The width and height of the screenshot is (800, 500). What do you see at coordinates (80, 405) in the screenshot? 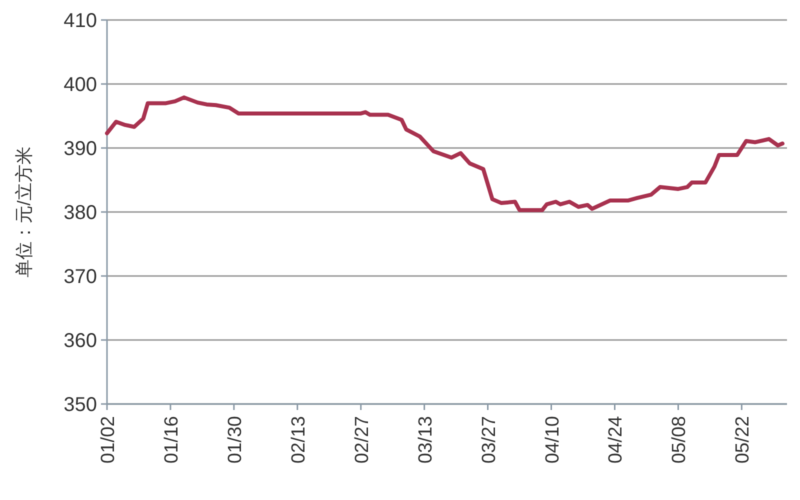
I see `y-tick-label: 350` at bounding box center [80, 405].